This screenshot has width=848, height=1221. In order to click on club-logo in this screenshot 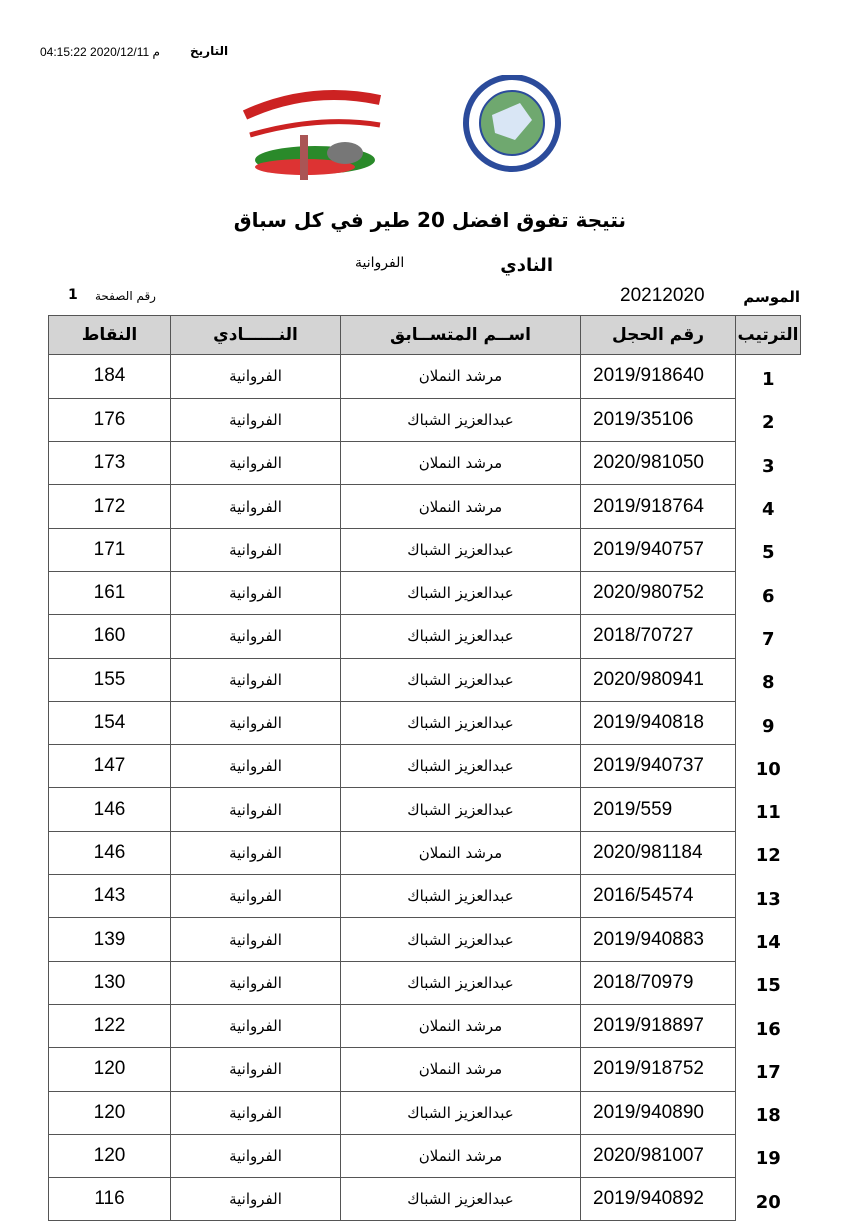, I will do `click(312, 135)`.